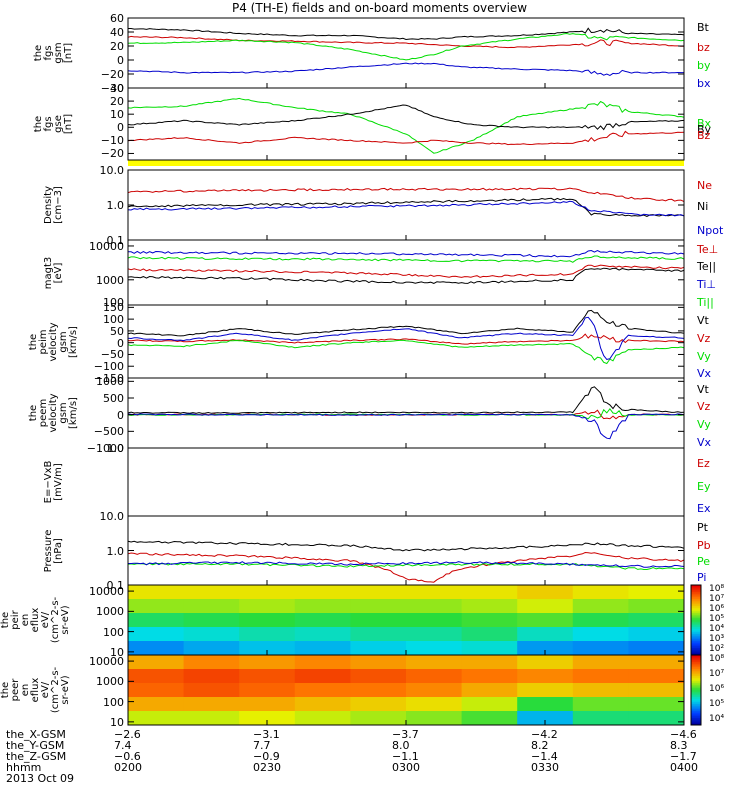 This screenshot has height=800, width=750. I want to click on yellow-band, so click(406, 163).